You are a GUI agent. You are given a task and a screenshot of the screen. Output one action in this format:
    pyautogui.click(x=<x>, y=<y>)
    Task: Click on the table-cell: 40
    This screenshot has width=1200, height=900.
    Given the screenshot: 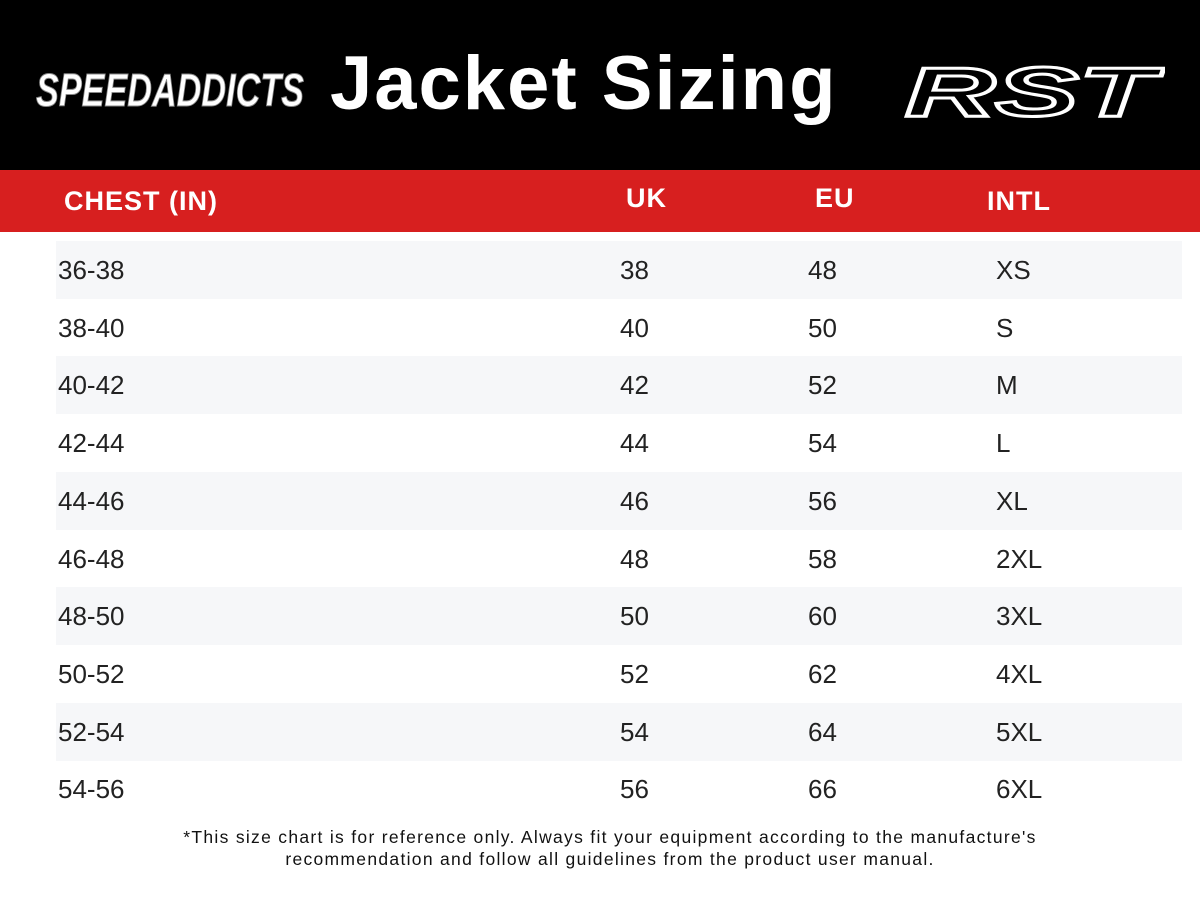 What is the action you would take?
    pyautogui.click(x=634, y=327)
    